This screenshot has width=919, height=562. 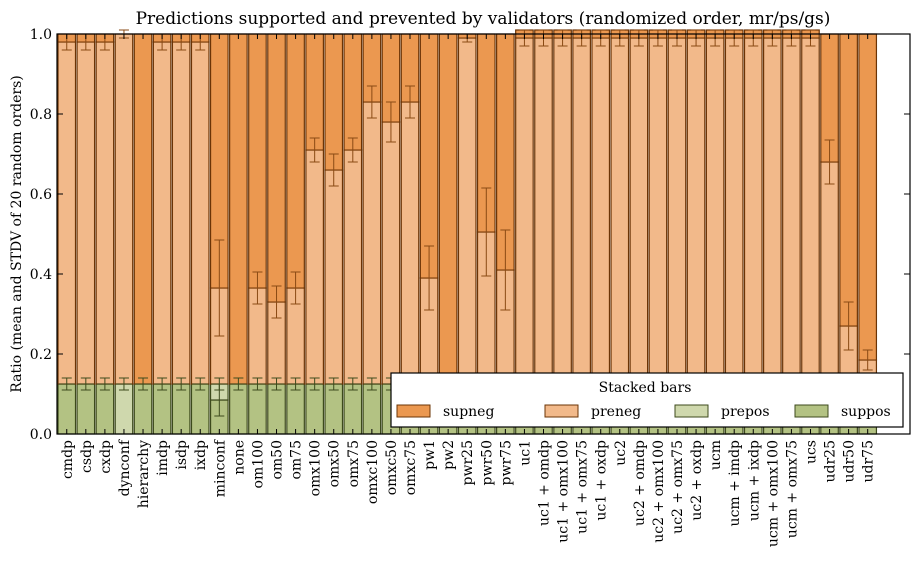 I want to click on y-tick-label: 0.2, so click(x=41, y=355).